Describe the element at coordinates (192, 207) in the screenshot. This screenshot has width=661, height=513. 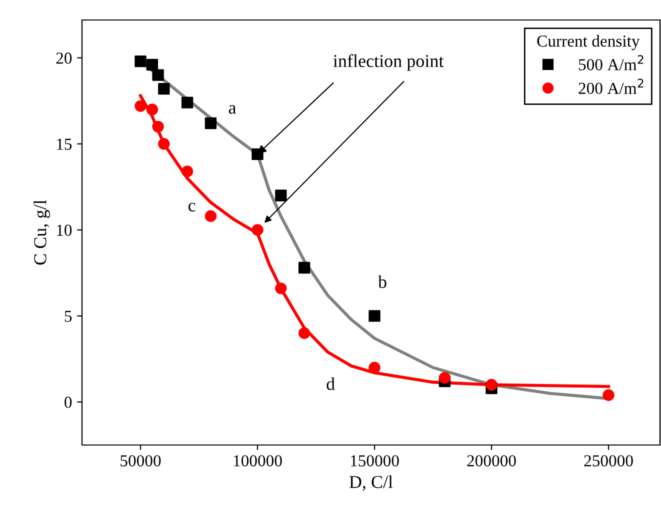
I see `annotation: c` at that location.